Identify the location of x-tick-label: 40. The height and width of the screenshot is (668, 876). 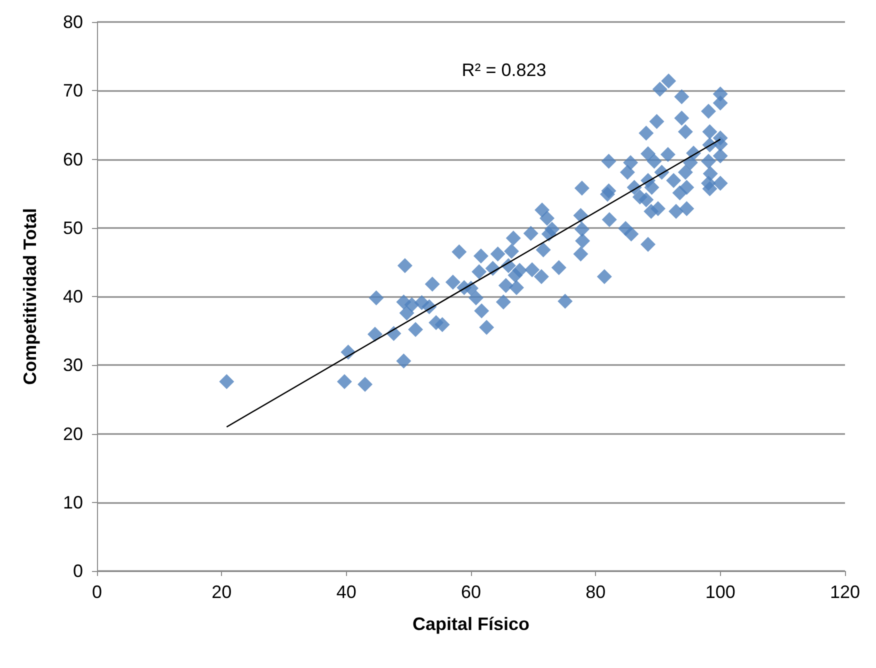
(346, 592).